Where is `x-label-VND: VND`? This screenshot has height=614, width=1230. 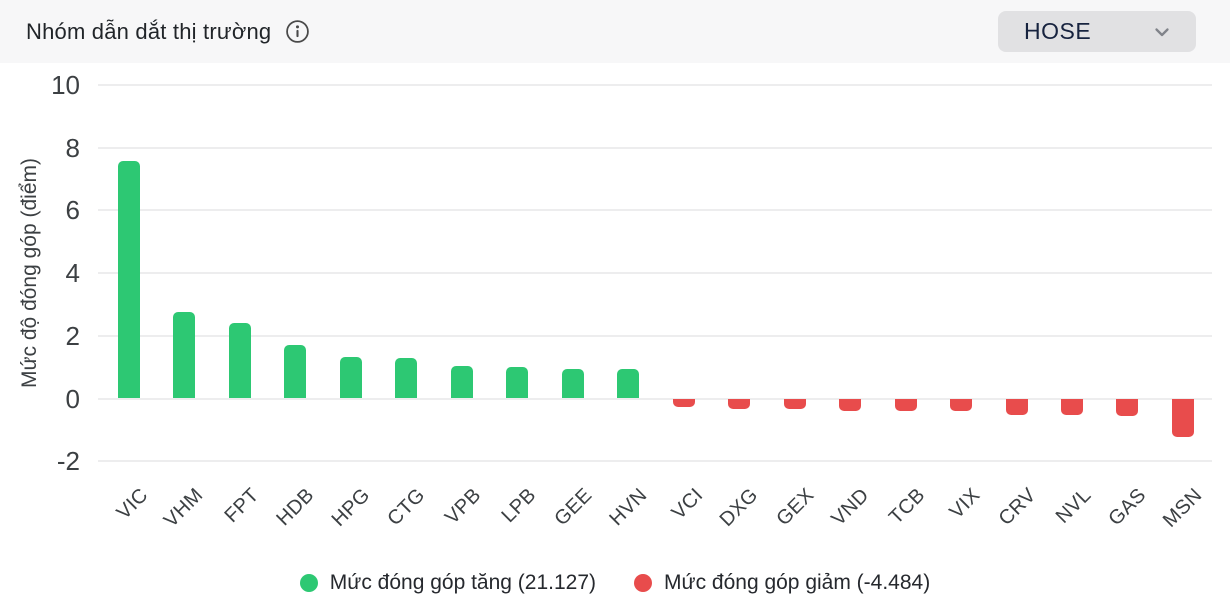
x-label-VND: VND is located at coordinates (850, 507).